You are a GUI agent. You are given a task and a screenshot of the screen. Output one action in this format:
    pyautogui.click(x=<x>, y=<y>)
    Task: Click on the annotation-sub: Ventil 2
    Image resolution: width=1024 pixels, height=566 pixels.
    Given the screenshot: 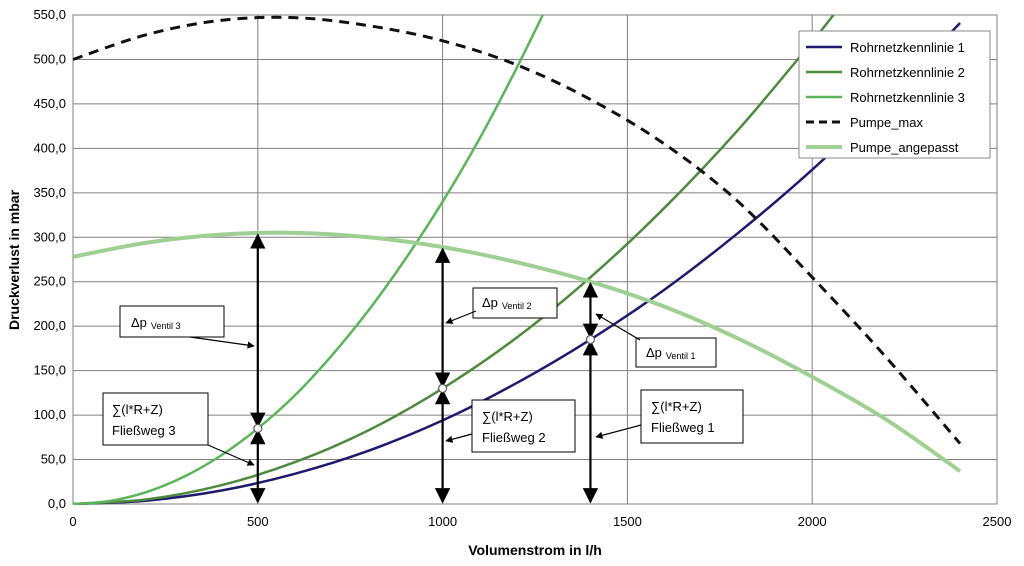 What is the action you would take?
    pyautogui.click(x=517, y=306)
    